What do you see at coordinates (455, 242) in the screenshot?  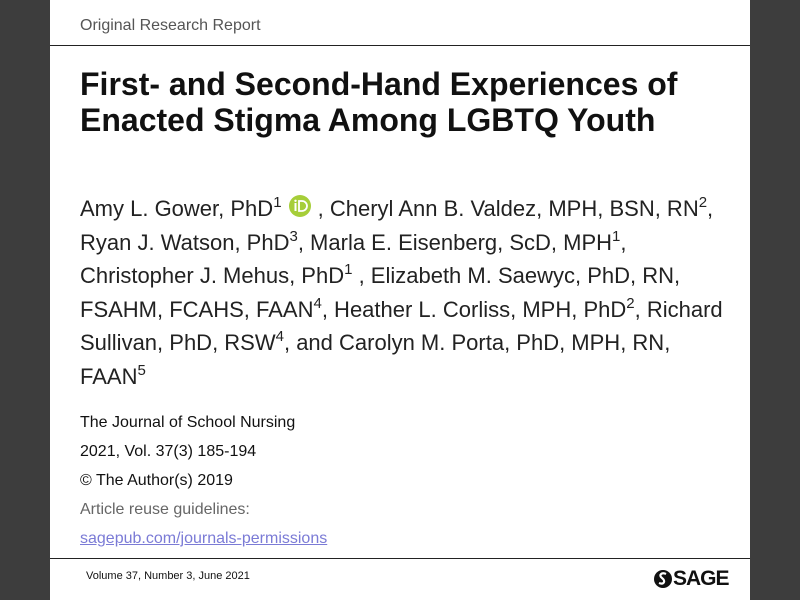 I see `author-name: , Marla E. Eisenberg, ScD, MPH` at bounding box center [455, 242].